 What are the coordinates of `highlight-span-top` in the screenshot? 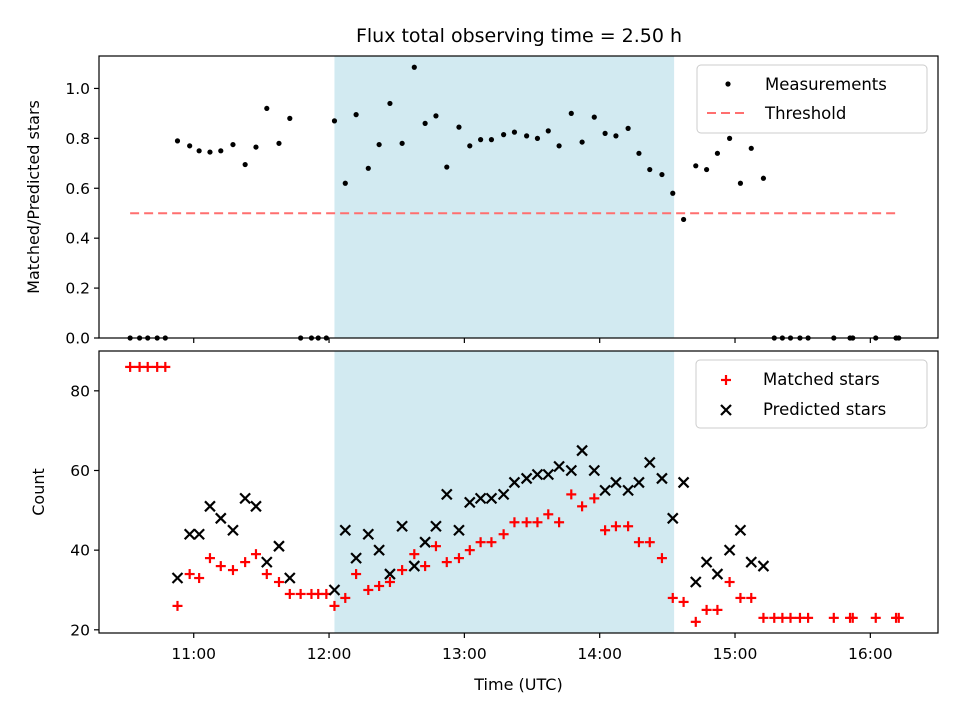 It's located at (504, 197).